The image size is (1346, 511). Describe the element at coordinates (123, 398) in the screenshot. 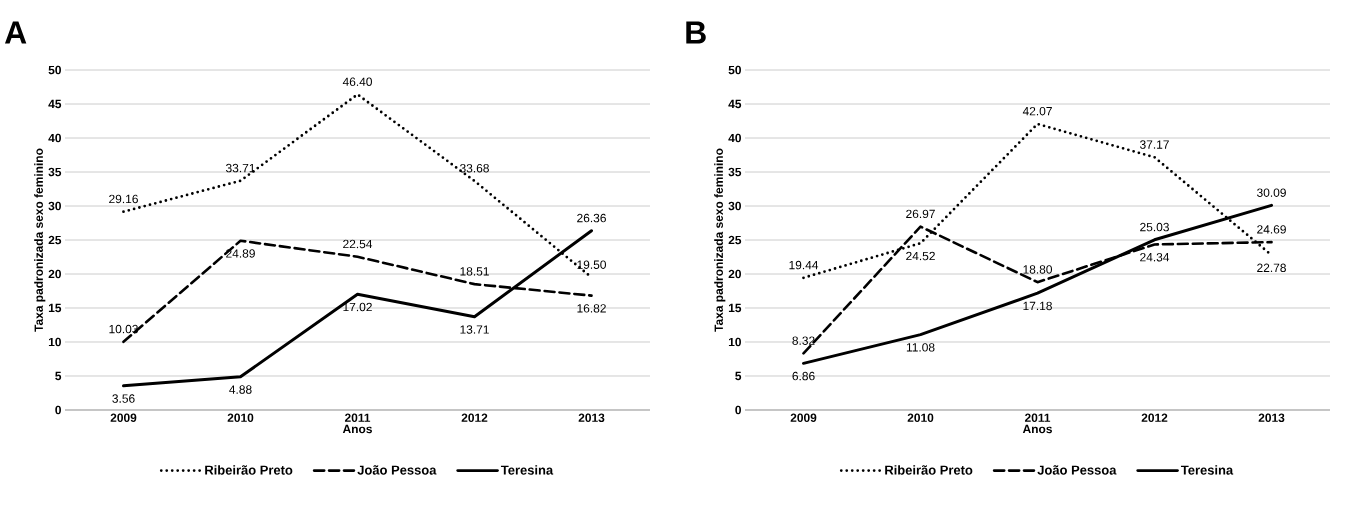

I see `data-label: 3.56` at that location.